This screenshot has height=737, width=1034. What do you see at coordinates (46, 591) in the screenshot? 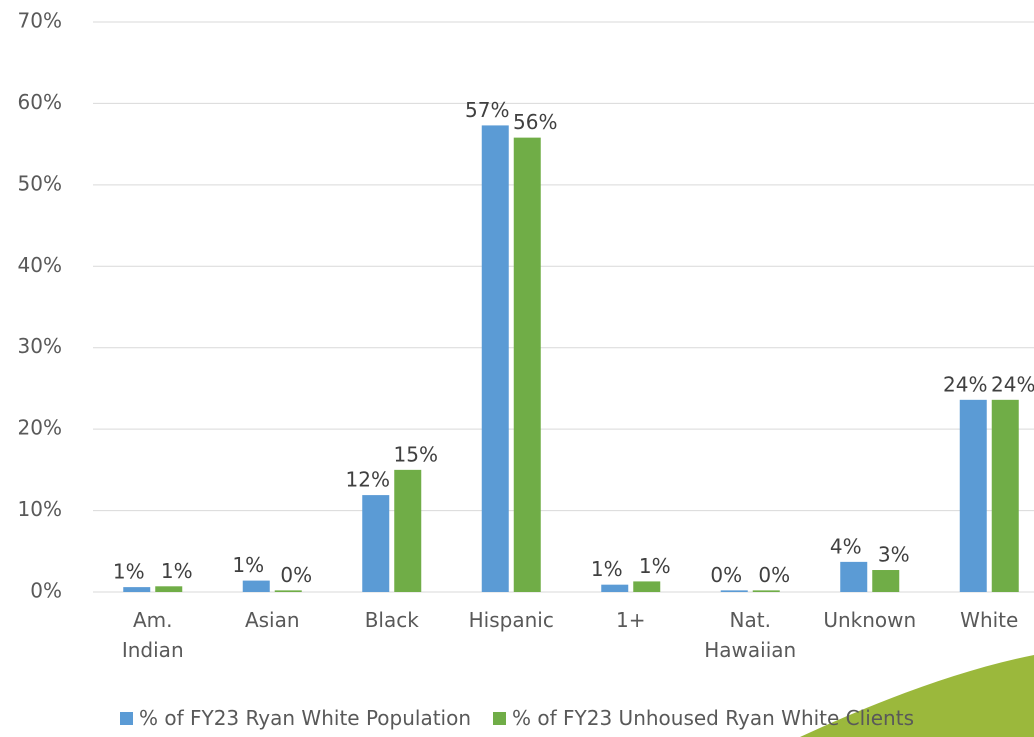
I see `y-tick-label: 0%` at bounding box center [46, 591].